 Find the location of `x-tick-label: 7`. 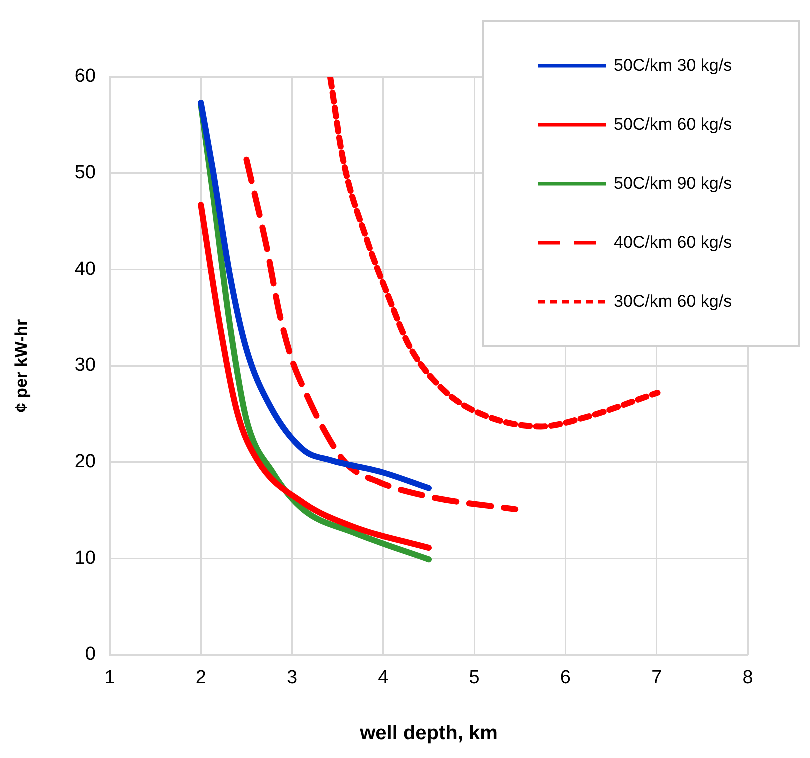

x-tick-label: 7 is located at coordinates (657, 678).